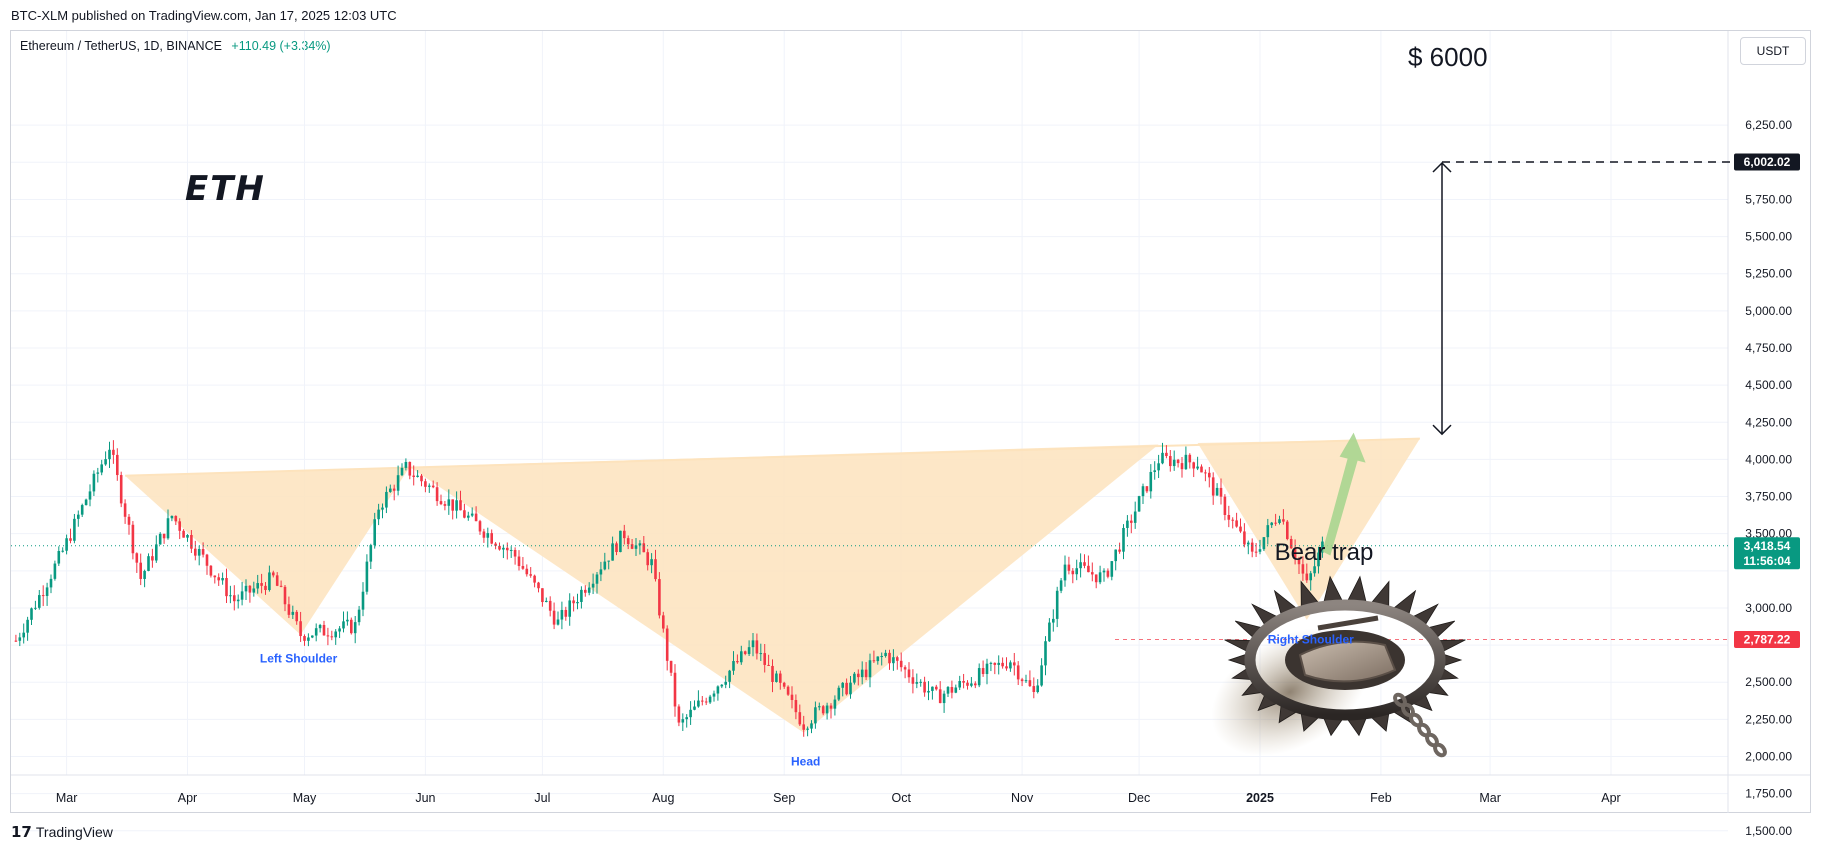  What do you see at coordinates (784, 798) in the screenshot?
I see `x-tick-label: Sep` at bounding box center [784, 798].